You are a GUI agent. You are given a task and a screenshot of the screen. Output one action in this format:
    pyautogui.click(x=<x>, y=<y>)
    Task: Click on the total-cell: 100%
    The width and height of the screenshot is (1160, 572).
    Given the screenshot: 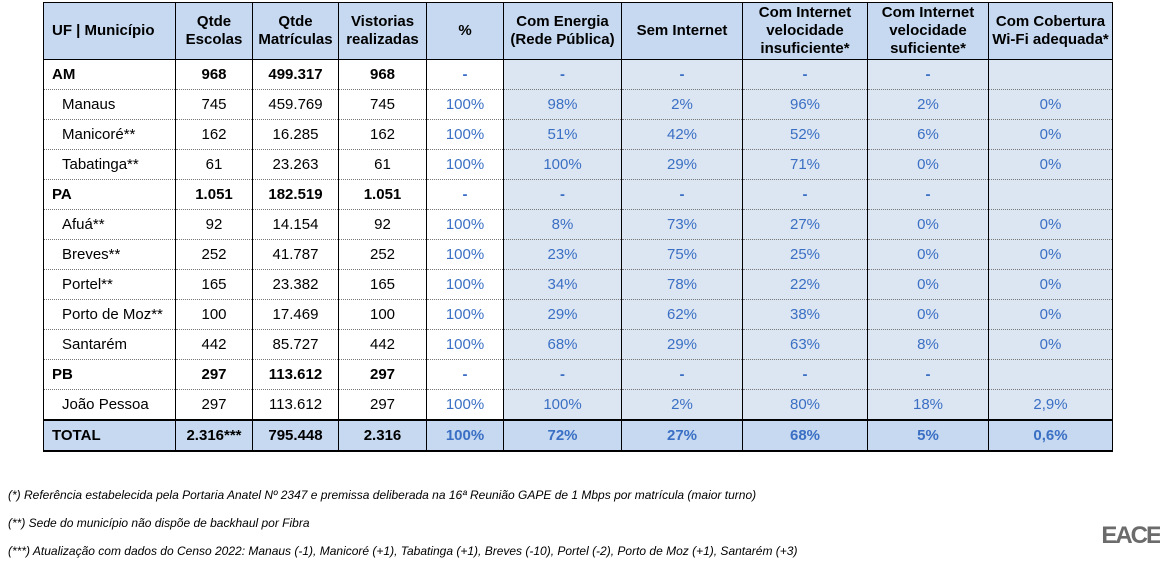 What is the action you would take?
    pyautogui.click(x=465, y=435)
    